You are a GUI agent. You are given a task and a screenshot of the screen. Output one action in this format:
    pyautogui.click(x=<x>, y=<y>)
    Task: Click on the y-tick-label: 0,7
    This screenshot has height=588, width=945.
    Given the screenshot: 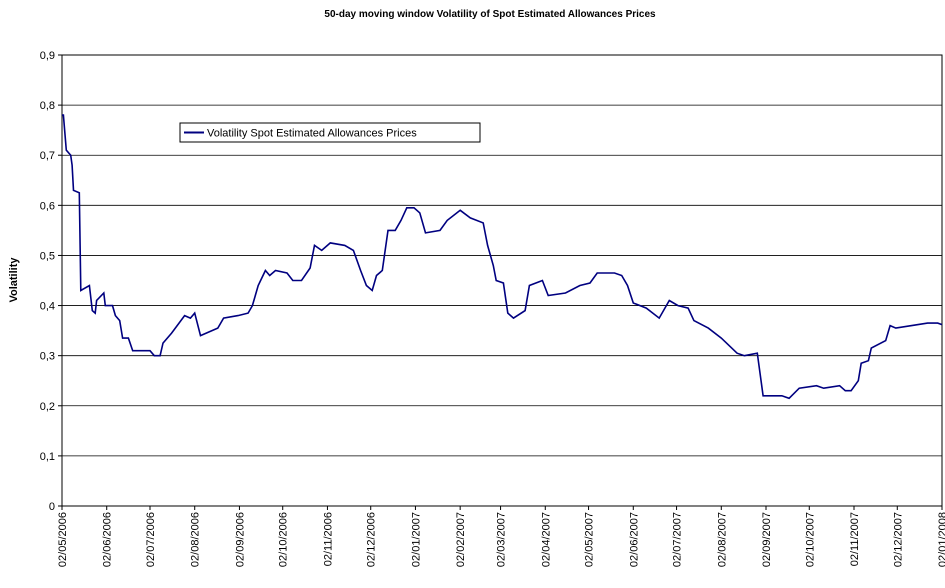 What is the action you would take?
    pyautogui.click(x=47, y=156)
    